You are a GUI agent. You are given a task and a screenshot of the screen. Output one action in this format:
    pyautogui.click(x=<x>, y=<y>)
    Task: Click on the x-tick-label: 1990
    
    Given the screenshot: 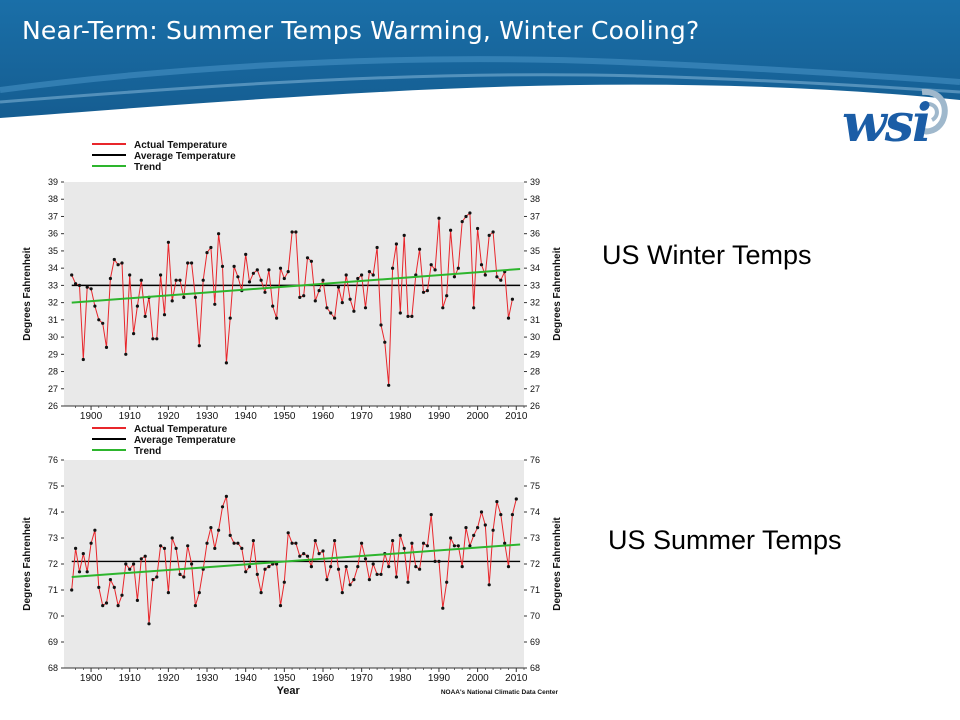 What is the action you would take?
    pyautogui.click(x=439, y=678)
    